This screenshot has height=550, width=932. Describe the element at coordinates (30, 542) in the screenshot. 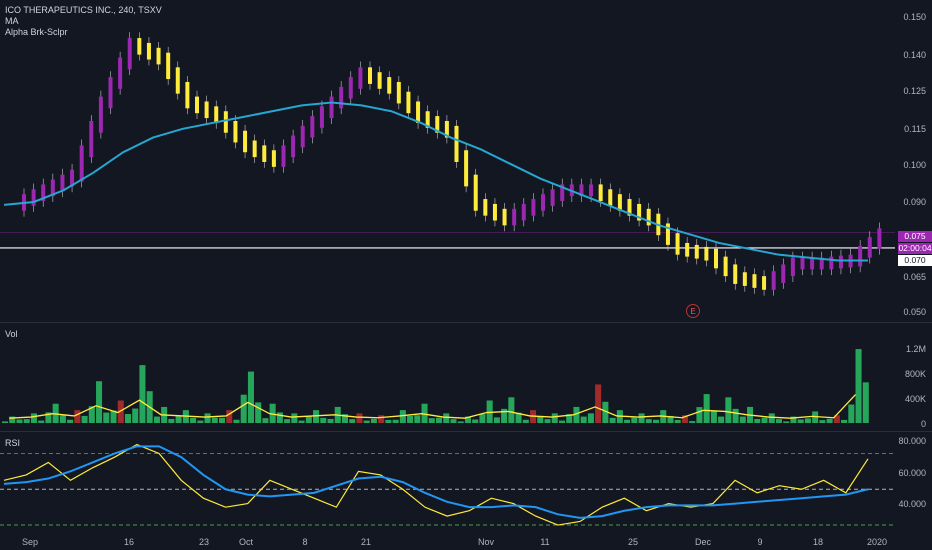

I see `time-tick: Sep` at that location.